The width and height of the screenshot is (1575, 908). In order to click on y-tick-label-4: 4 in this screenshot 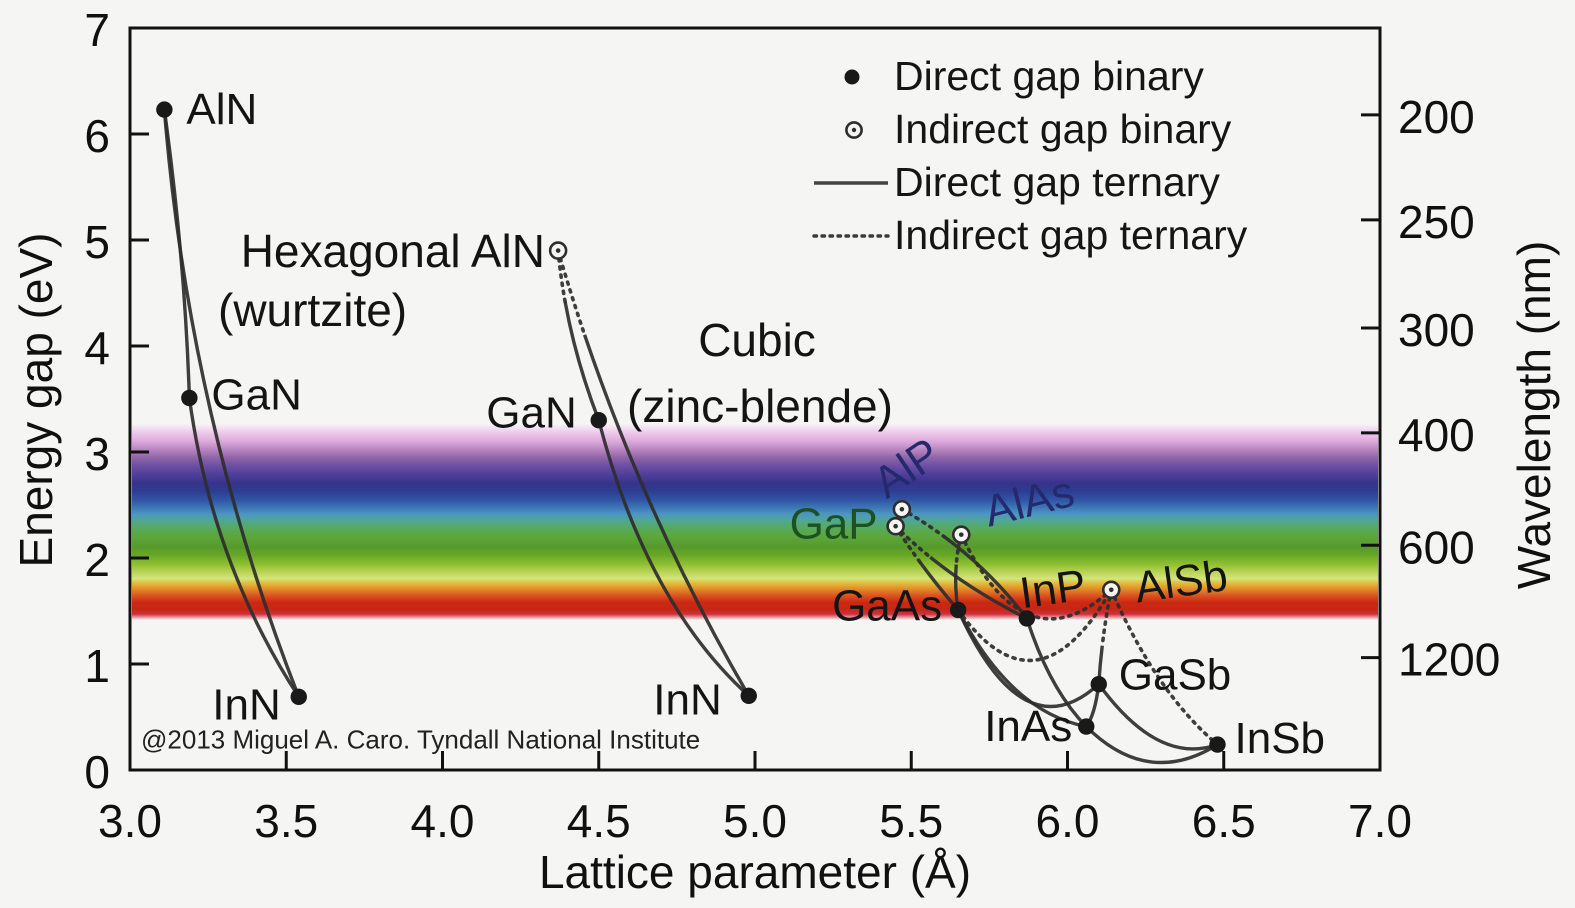, I will do `click(97, 348)`.